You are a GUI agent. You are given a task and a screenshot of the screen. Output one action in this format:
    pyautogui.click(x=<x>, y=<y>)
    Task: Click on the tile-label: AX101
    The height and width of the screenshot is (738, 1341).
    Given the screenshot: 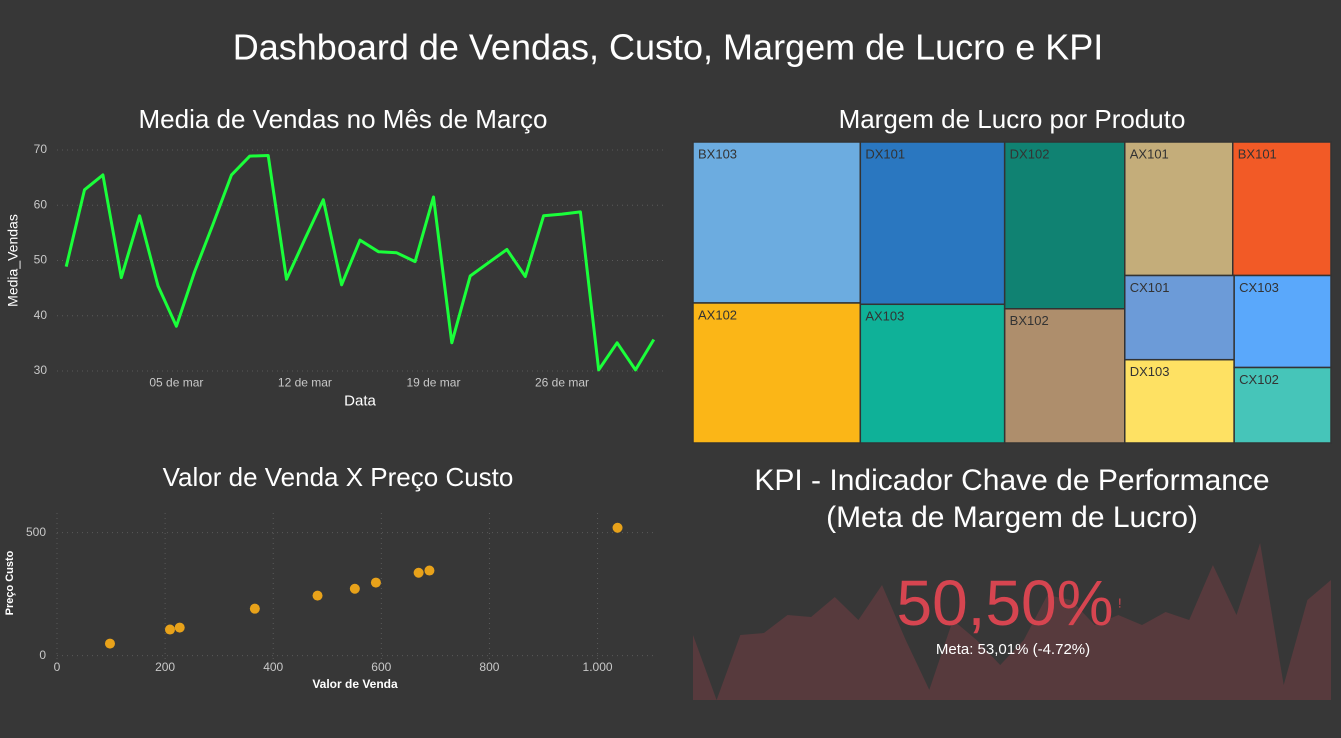 What is the action you would take?
    pyautogui.click(x=1149, y=153)
    